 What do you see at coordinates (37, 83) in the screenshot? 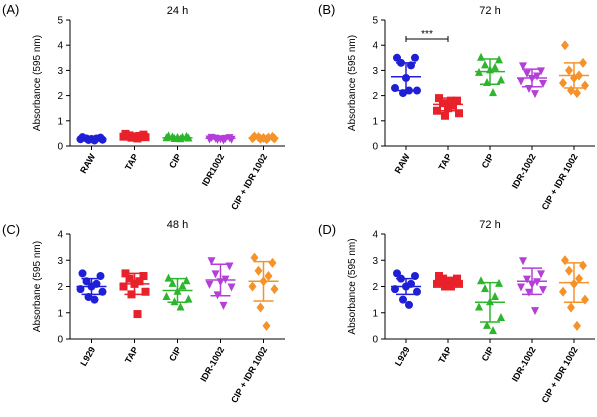
I see `y-axis-label: Absorbance (595 nm)` at bounding box center [37, 83].